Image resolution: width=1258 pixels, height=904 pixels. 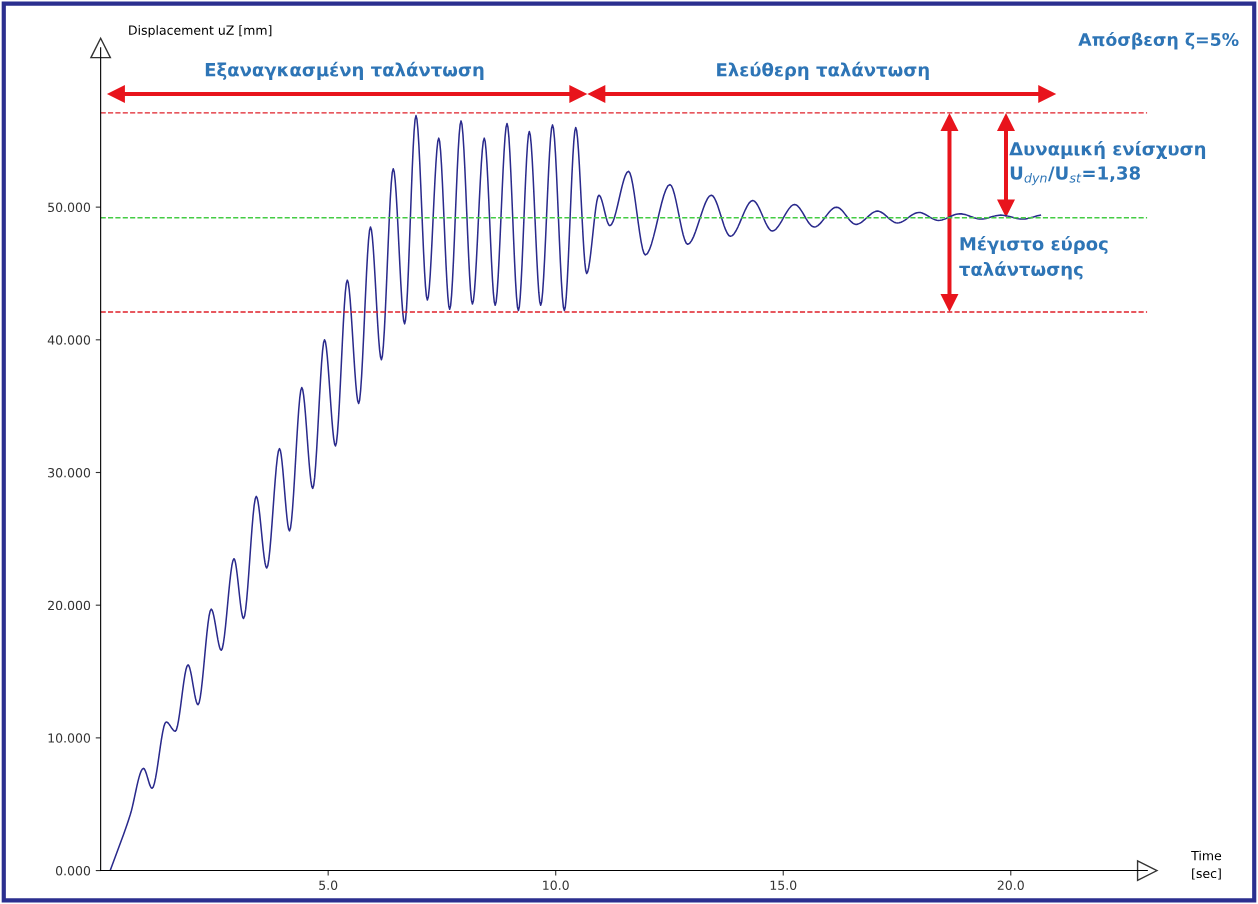 I want to click on annotation: Δυναμική ενίσχυση U$_{dyn}$/U$_{st}$=1,38, so click(x=1107, y=163).